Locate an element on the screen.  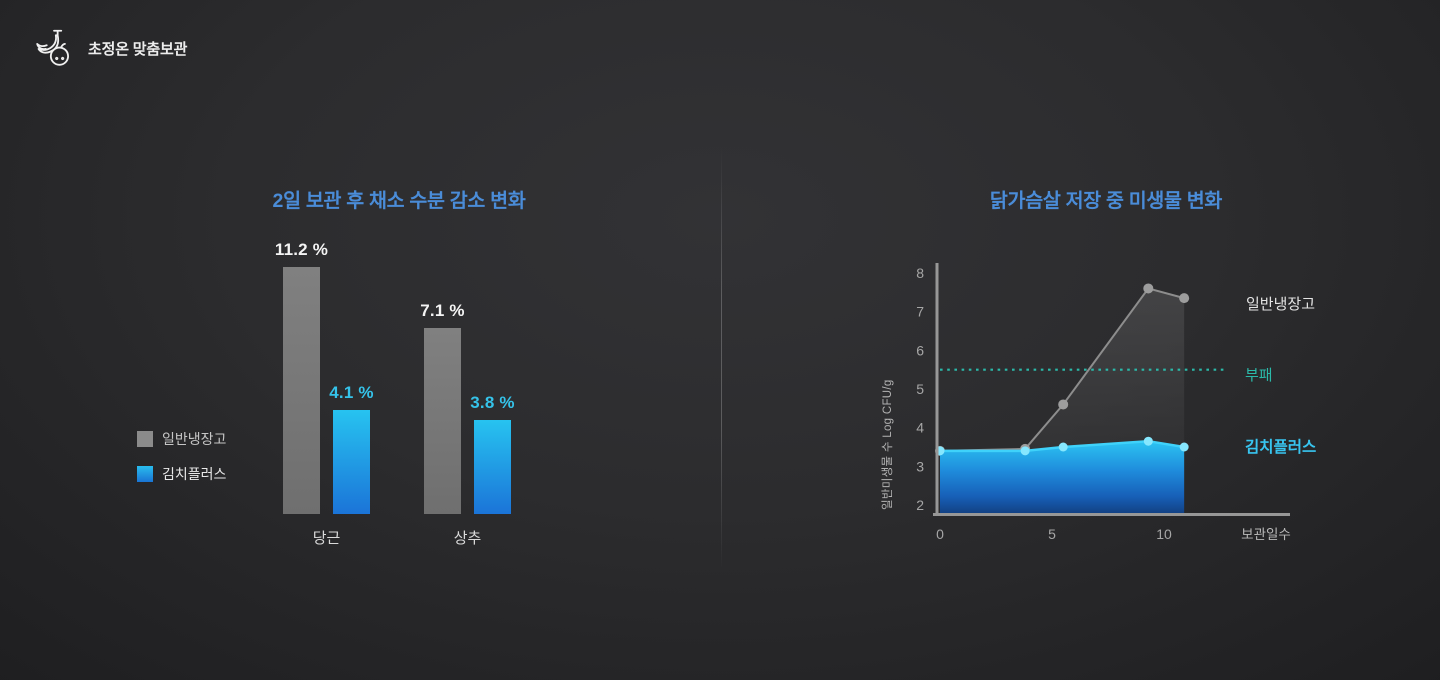
line-series-label-normal-fridge: 일반냉장고 is located at coordinates (1281, 304).